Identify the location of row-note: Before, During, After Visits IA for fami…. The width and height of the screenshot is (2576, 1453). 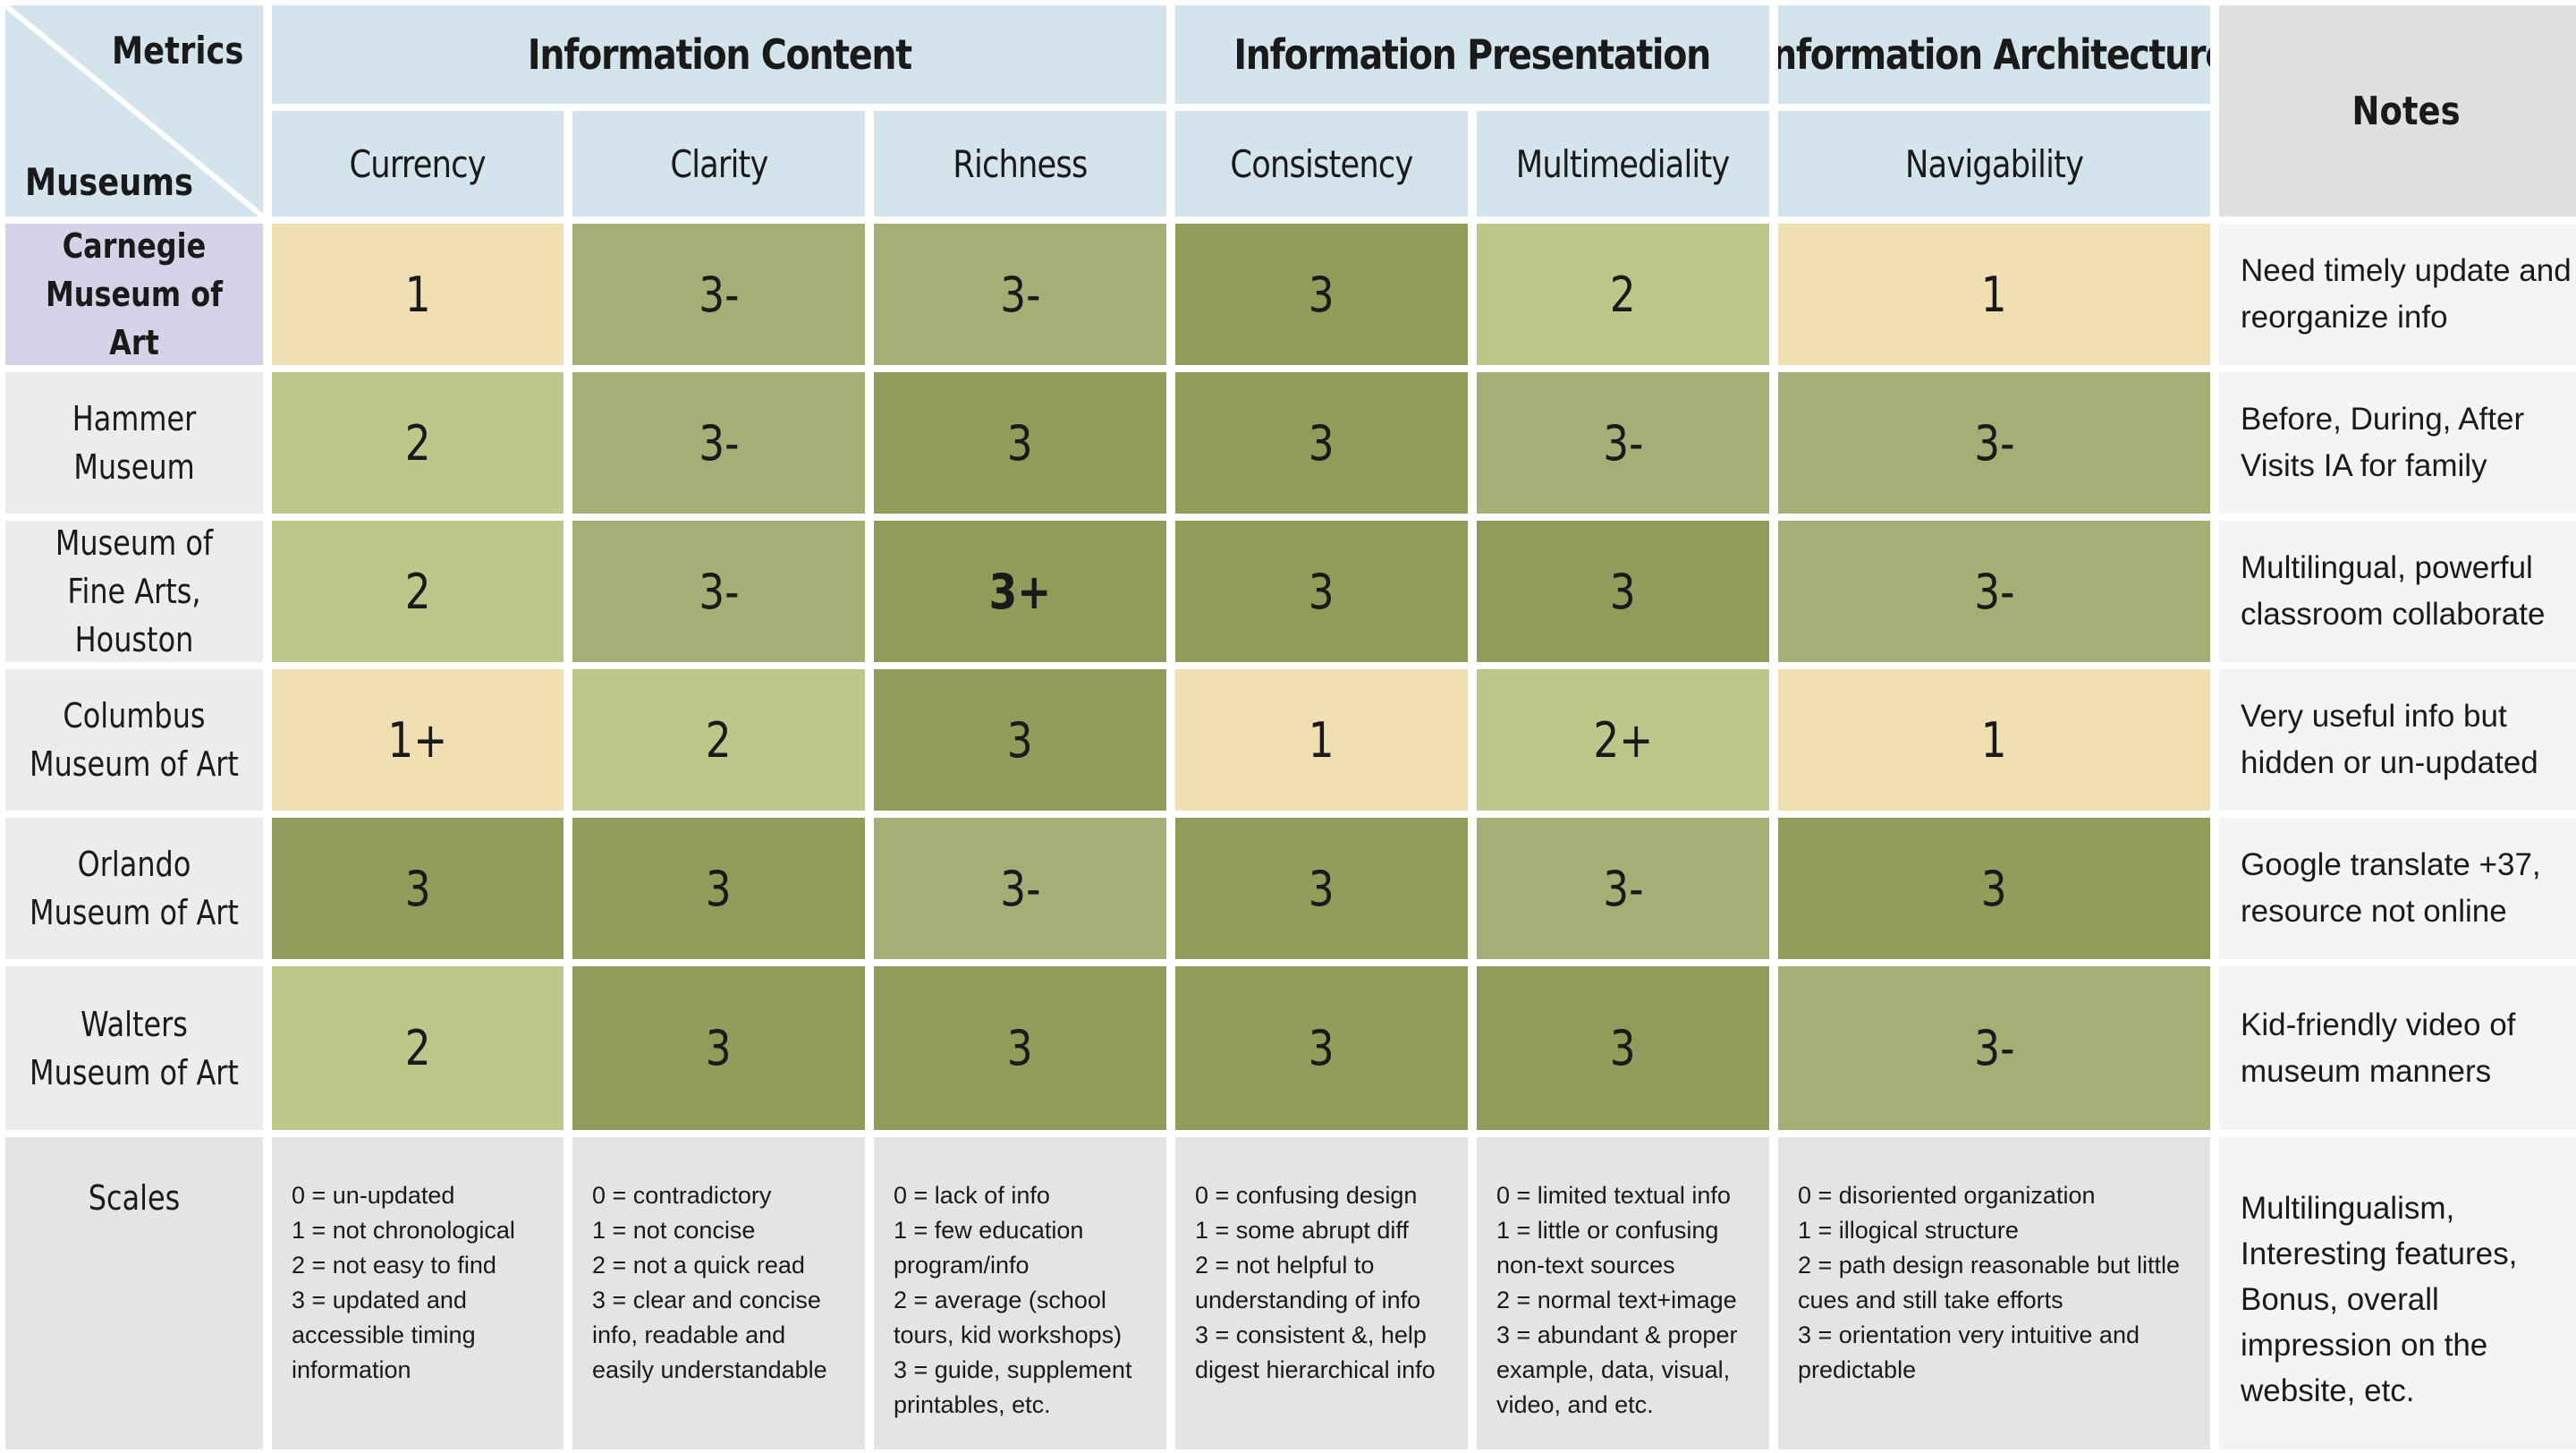
(2397, 443).